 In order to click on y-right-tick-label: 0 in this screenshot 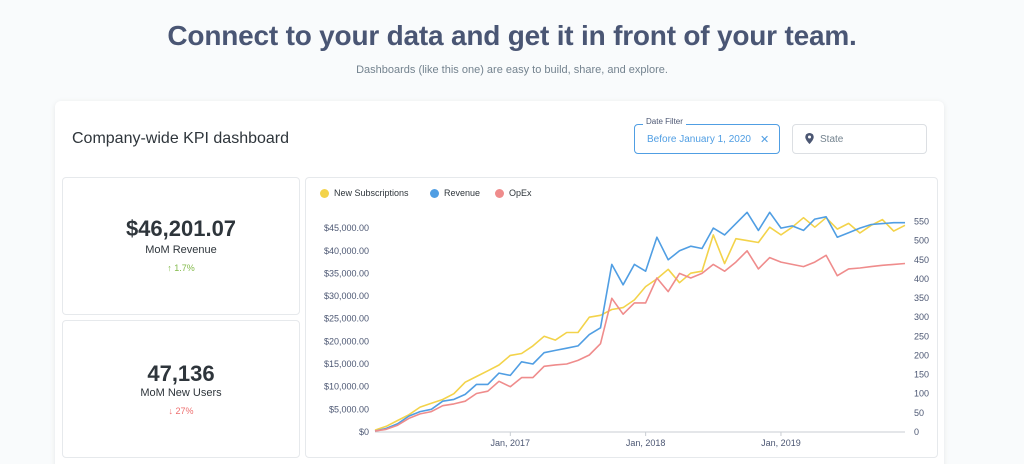, I will do `click(916, 432)`.